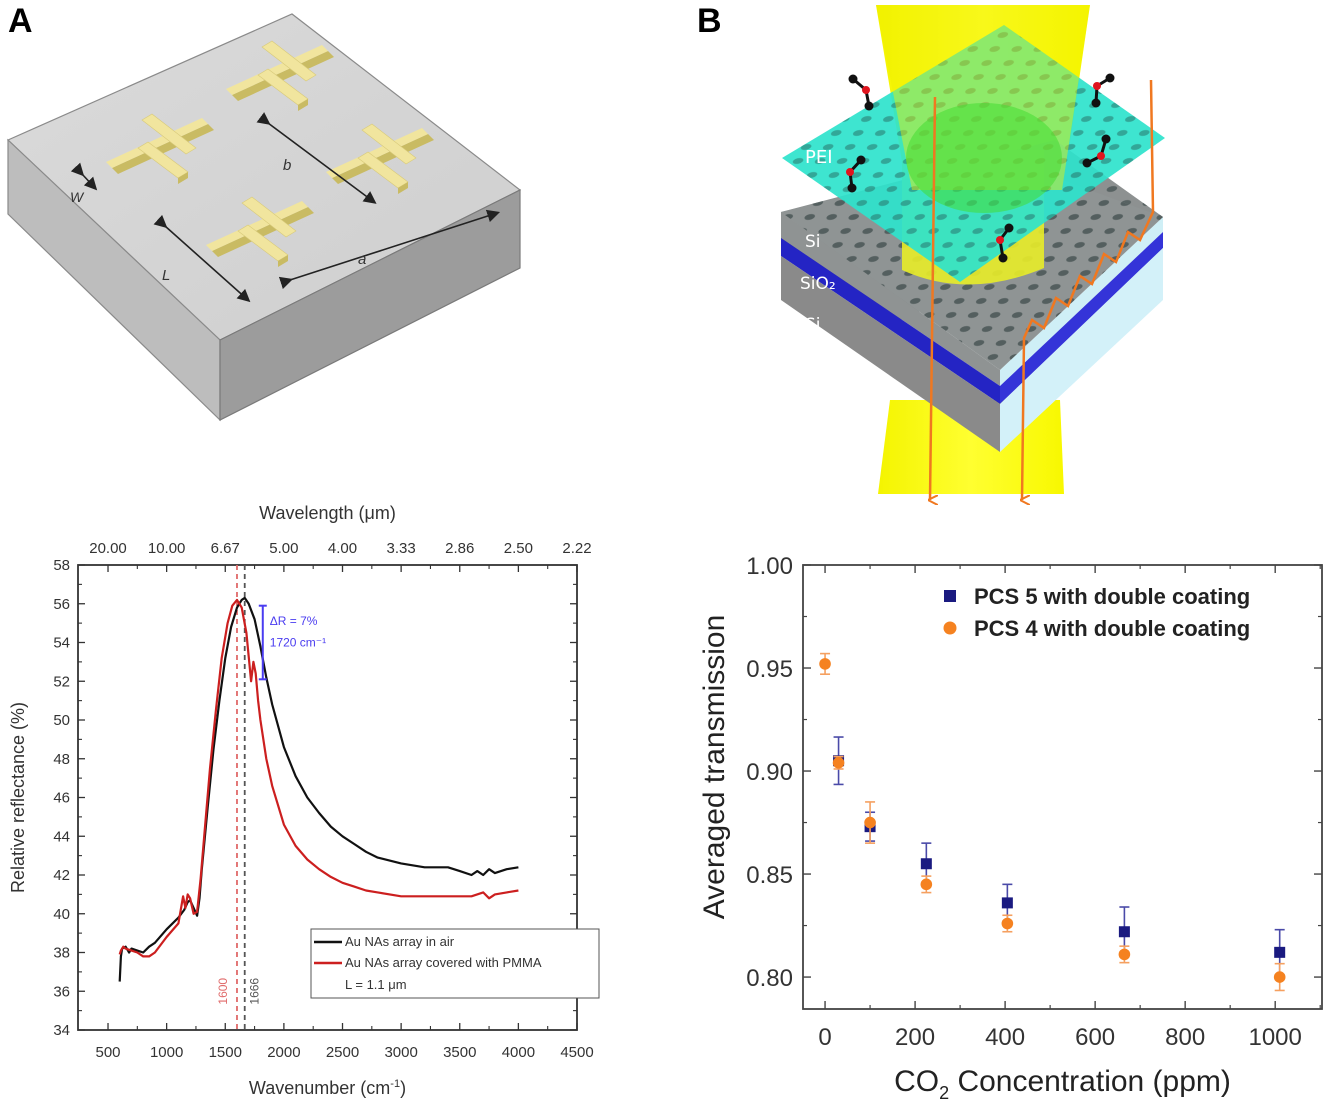 This screenshot has width=1330, height=1111. I want to click on x-axis-title: CO2 Concentration (ppm), so click(1062, 1084).